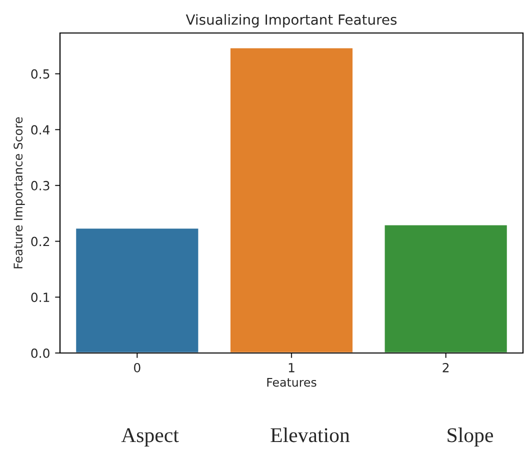  Describe the element at coordinates (19, 192) in the screenshot. I see `y-axis-title: Feature Importance Score` at that location.